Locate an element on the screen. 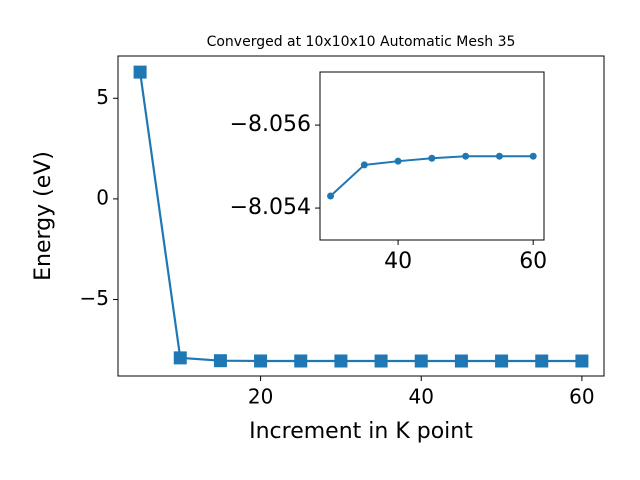  axes-frame is located at coordinates (432, 156).